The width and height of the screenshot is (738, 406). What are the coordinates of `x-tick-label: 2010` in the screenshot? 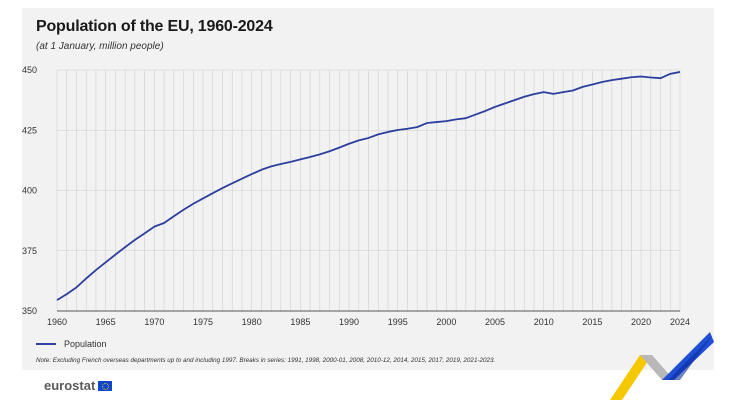 It's located at (544, 322).